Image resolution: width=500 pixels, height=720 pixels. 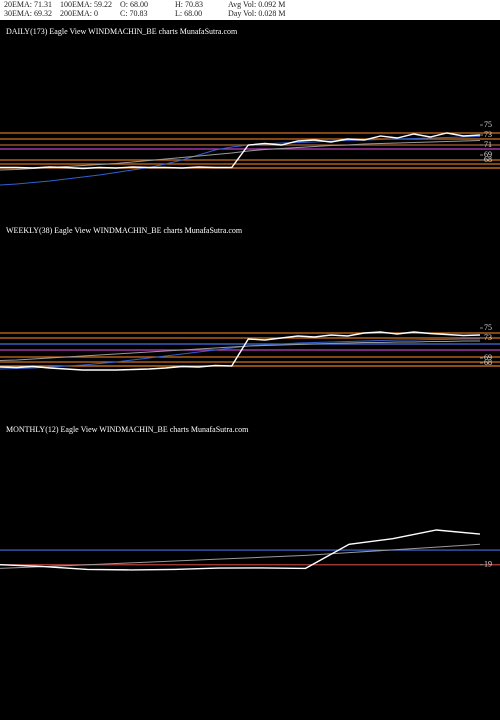 What do you see at coordinates (86, 4) in the screenshot?
I see `header-stat: 100EMA: 59.22` at bounding box center [86, 4].